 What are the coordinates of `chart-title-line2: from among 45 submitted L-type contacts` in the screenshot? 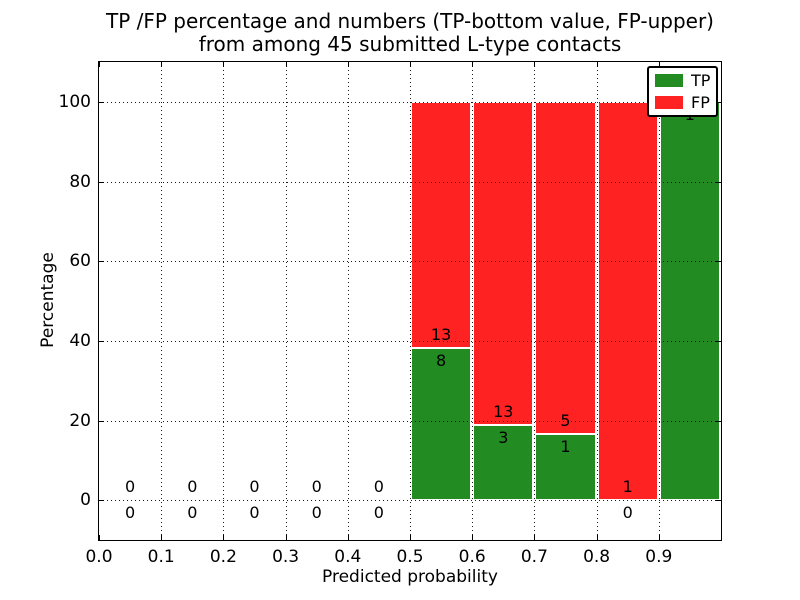 It's located at (410, 44).